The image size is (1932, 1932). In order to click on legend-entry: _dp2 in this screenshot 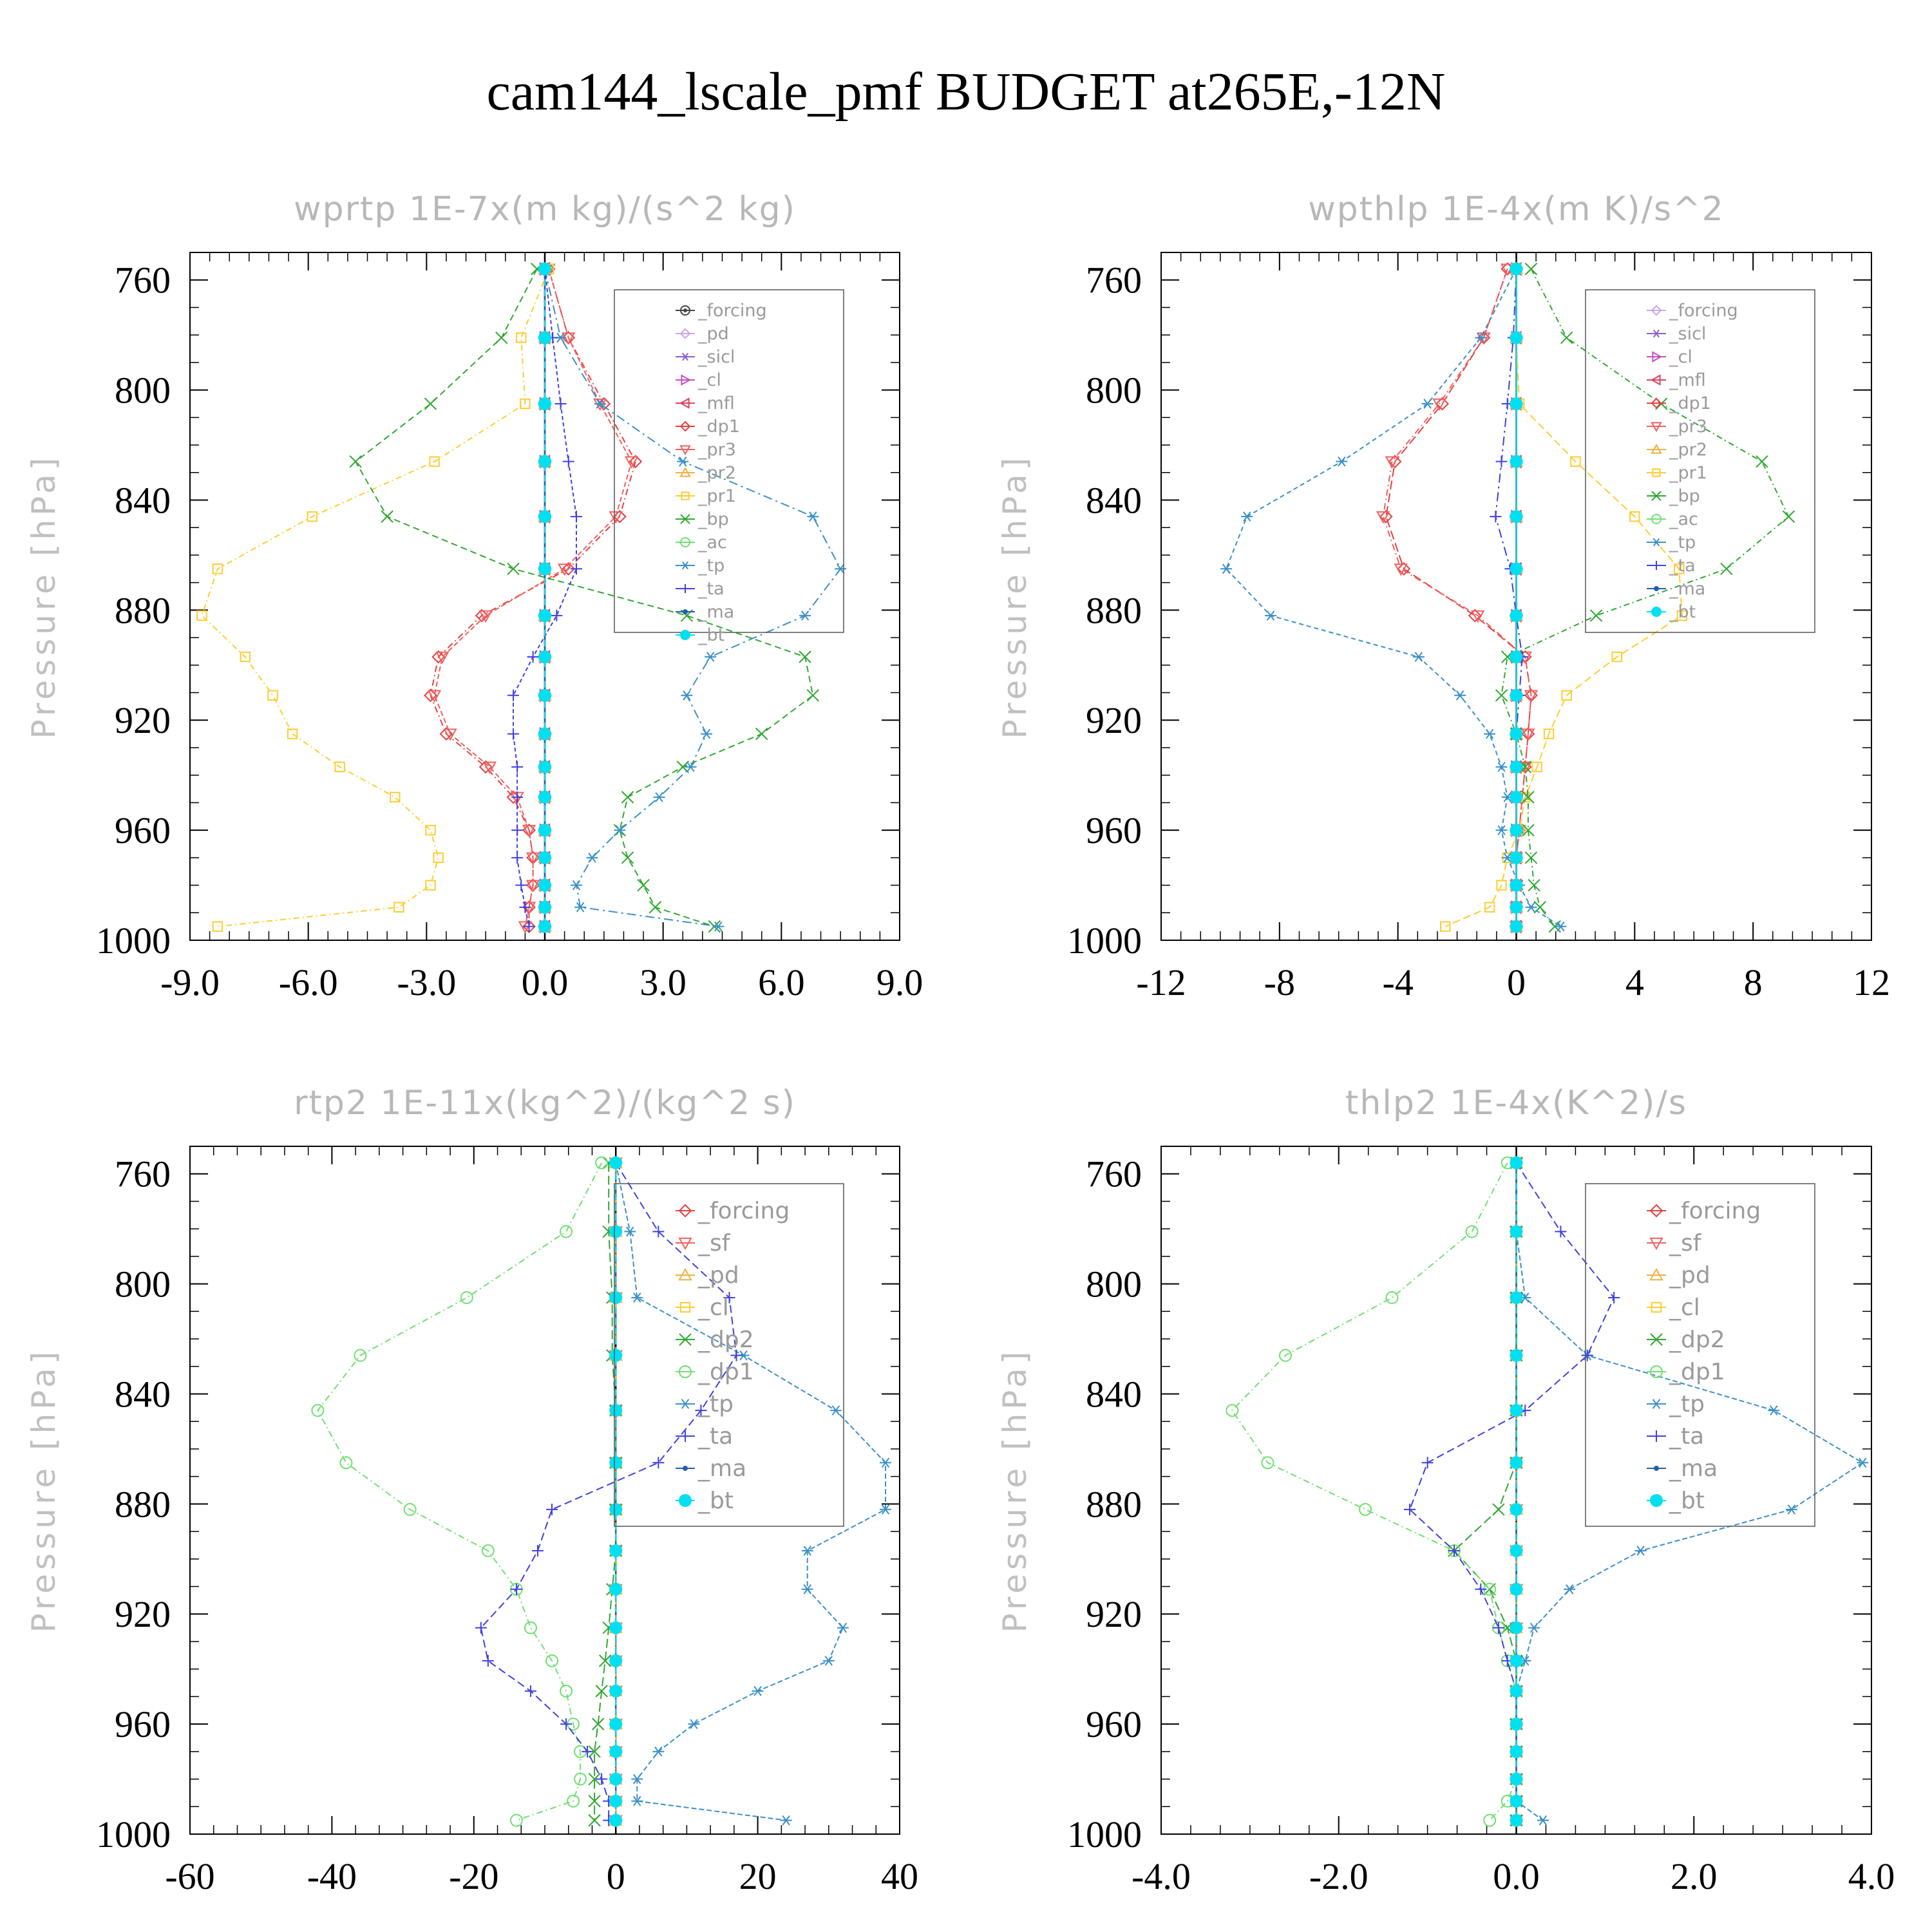, I will do `click(1686, 1340)`.